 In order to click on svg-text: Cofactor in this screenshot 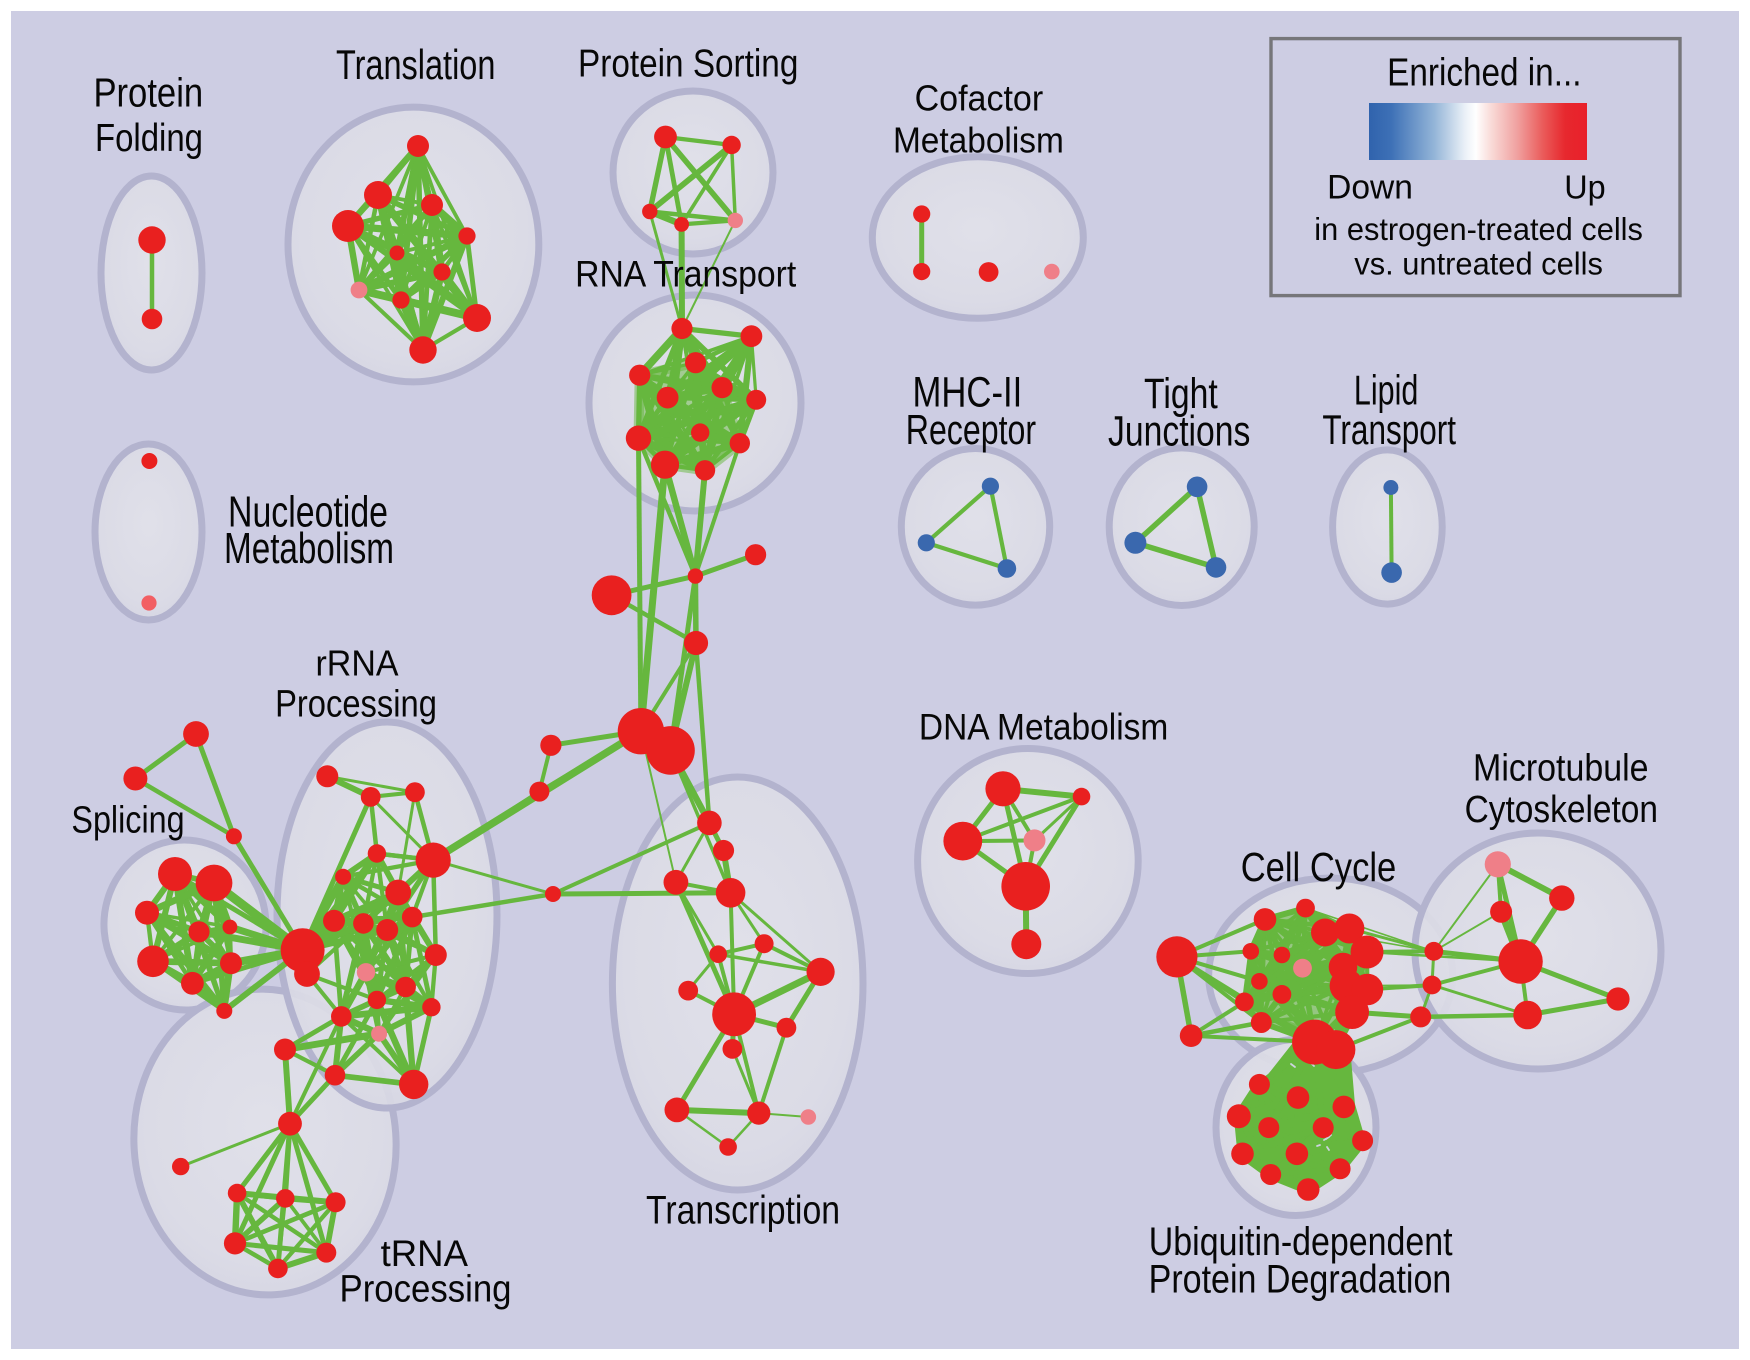, I will do `click(979, 97)`.